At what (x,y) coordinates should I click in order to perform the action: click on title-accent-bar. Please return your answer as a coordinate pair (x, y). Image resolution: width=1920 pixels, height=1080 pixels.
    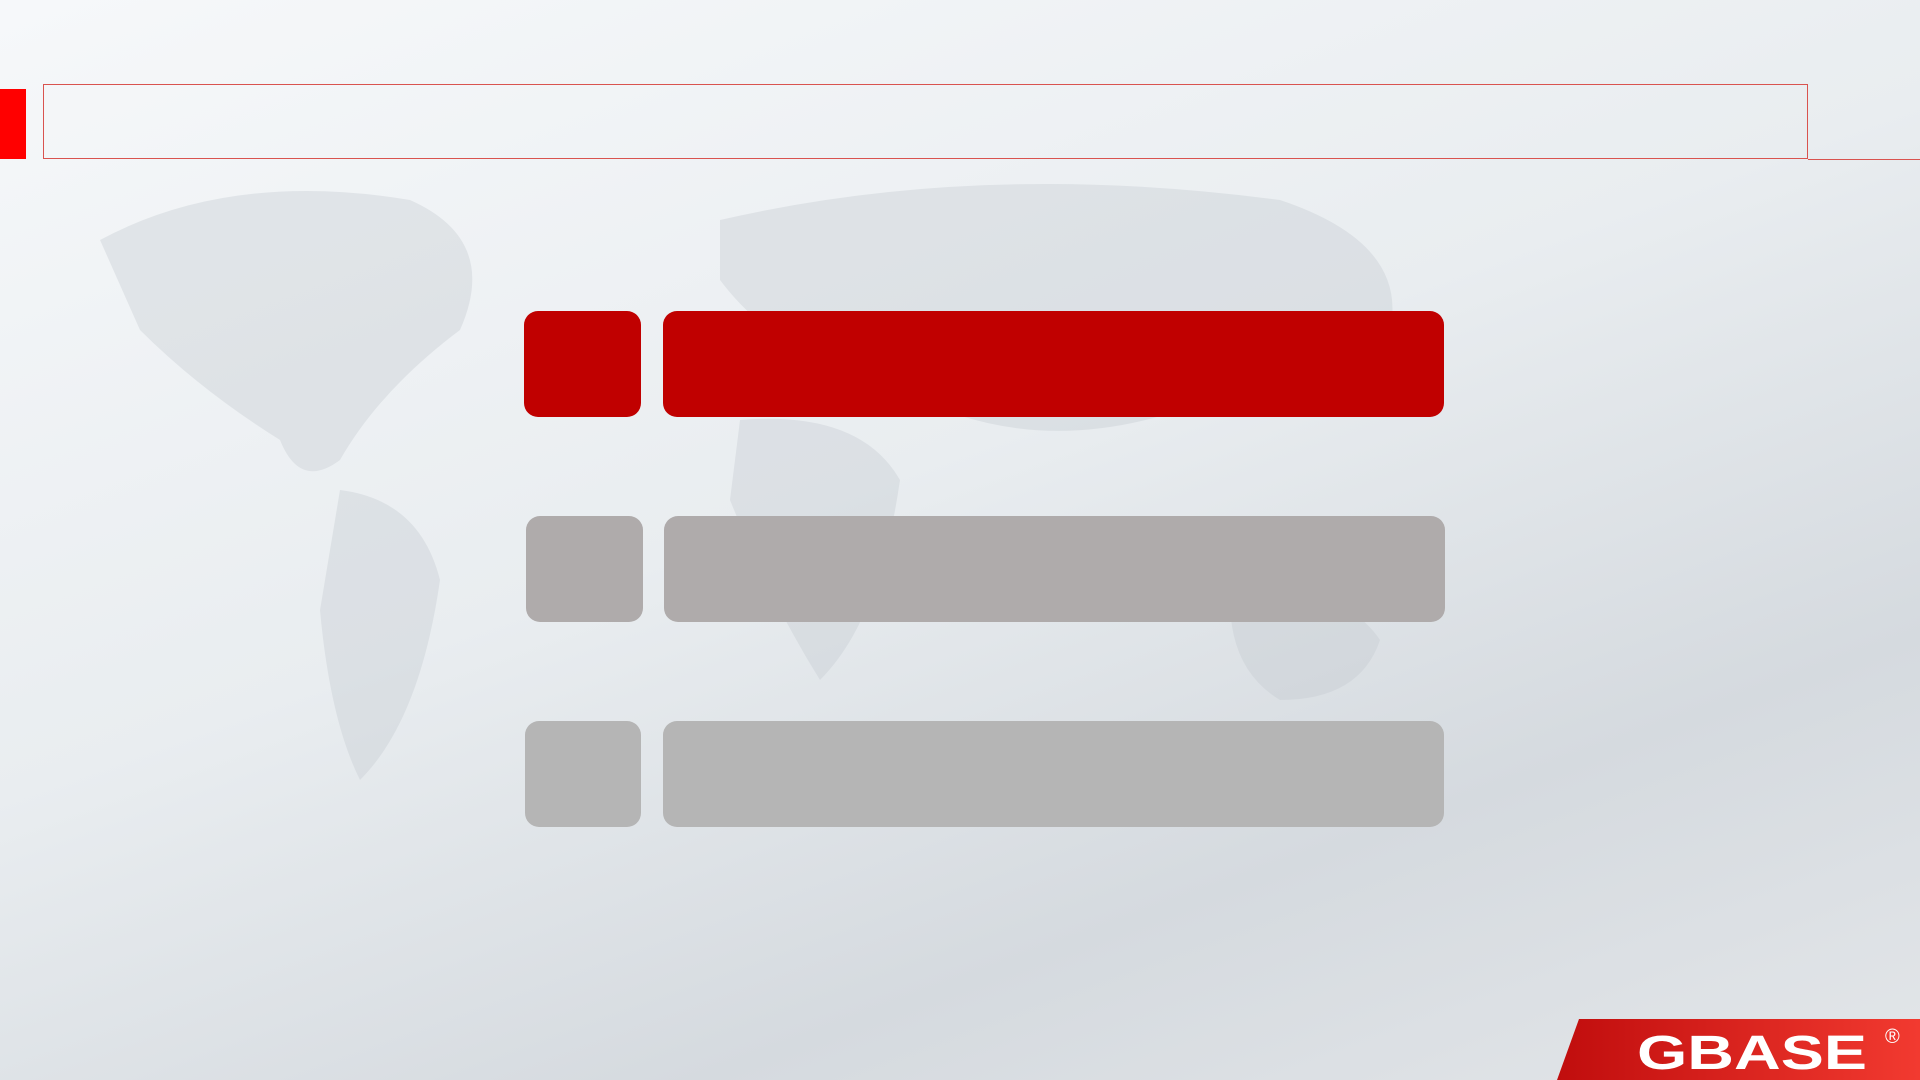
    Looking at the image, I should click on (13, 124).